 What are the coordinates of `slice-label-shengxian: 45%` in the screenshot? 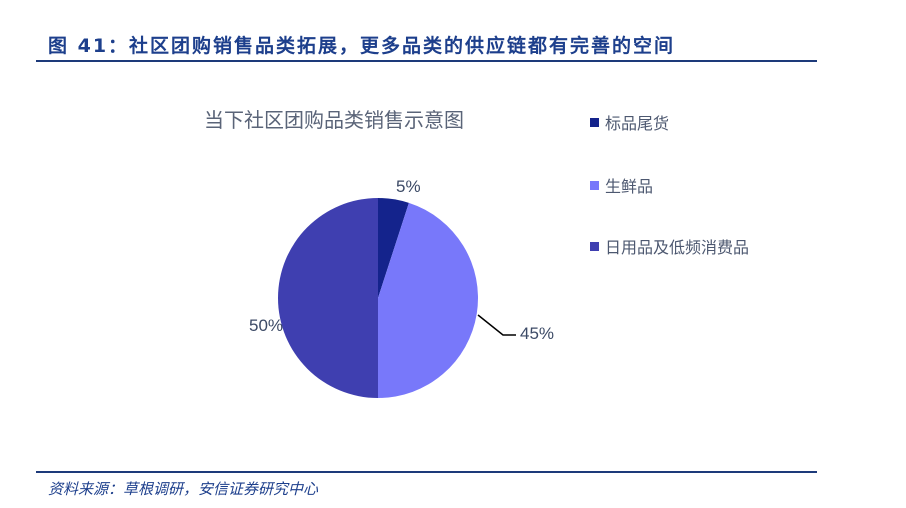 It's located at (537, 333).